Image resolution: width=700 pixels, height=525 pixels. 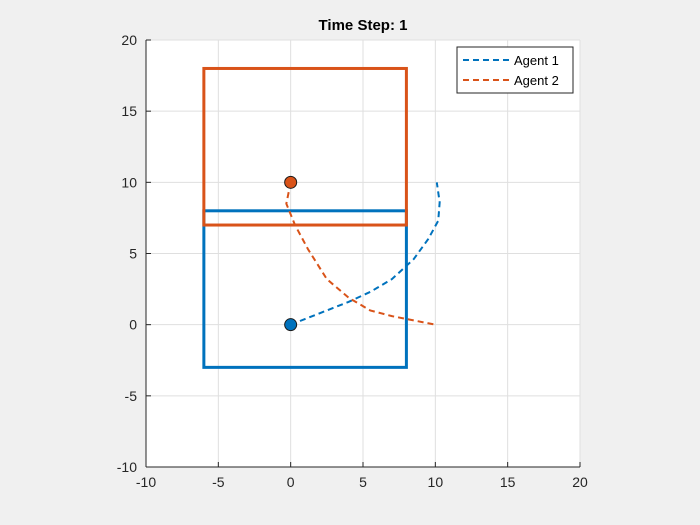 I want to click on agent-1-box, so click(x=305, y=289).